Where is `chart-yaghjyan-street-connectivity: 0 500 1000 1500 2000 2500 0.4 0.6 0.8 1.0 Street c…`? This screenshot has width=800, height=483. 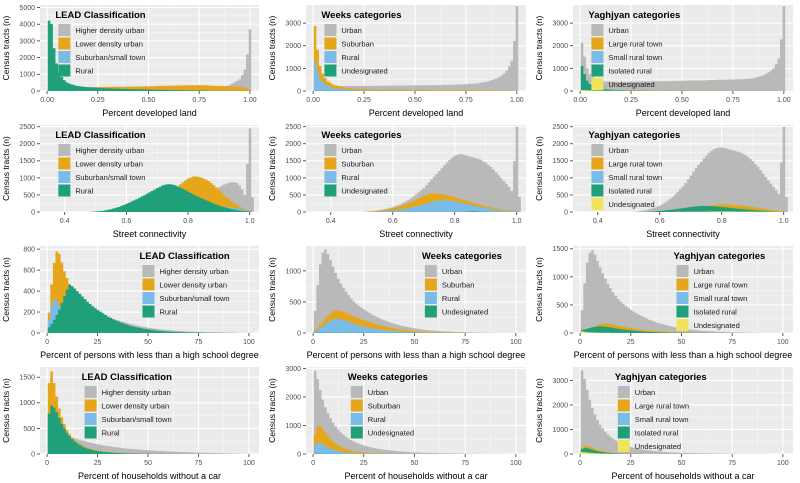 chart-yaghjyan-street-connectivity: 0 500 1000 1500 2000 2500 0.4 0.6 0.8 1.0 Street c… is located at coordinates (663, 181).